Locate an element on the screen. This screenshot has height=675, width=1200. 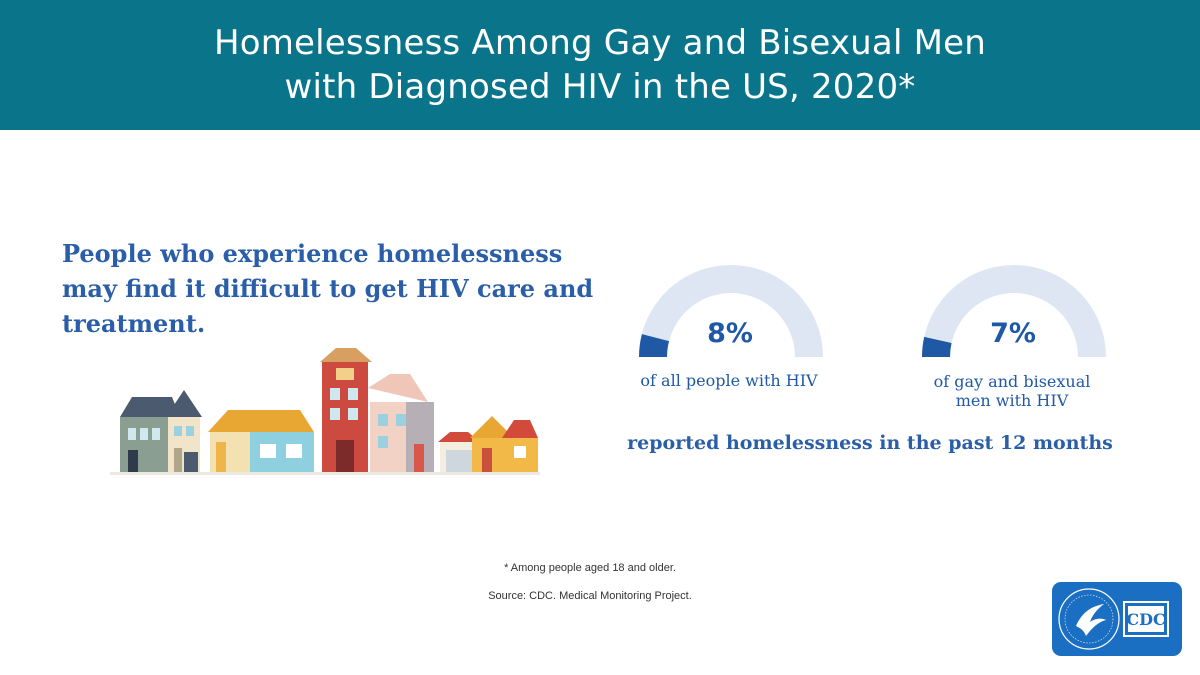
gauge-1-track is located at coordinates (731, 311).